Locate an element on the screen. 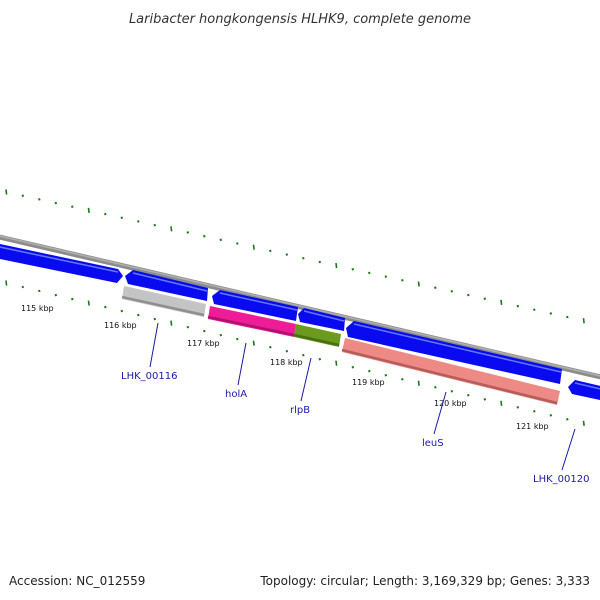 The height and width of the screenshot is (600, 600). tick-label: 117 kbp is located at coordinates (203, 343).